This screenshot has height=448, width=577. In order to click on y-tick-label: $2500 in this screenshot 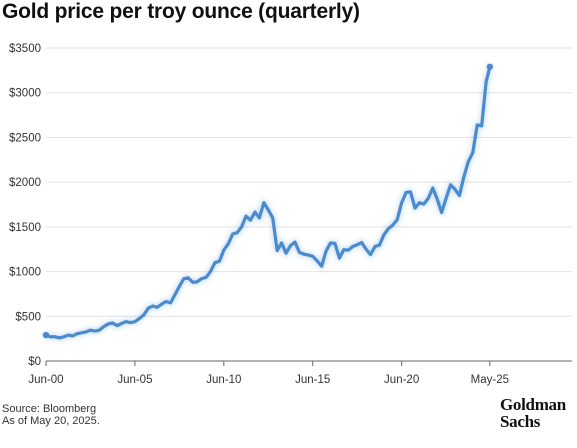, I will do `click(25, 138)`.